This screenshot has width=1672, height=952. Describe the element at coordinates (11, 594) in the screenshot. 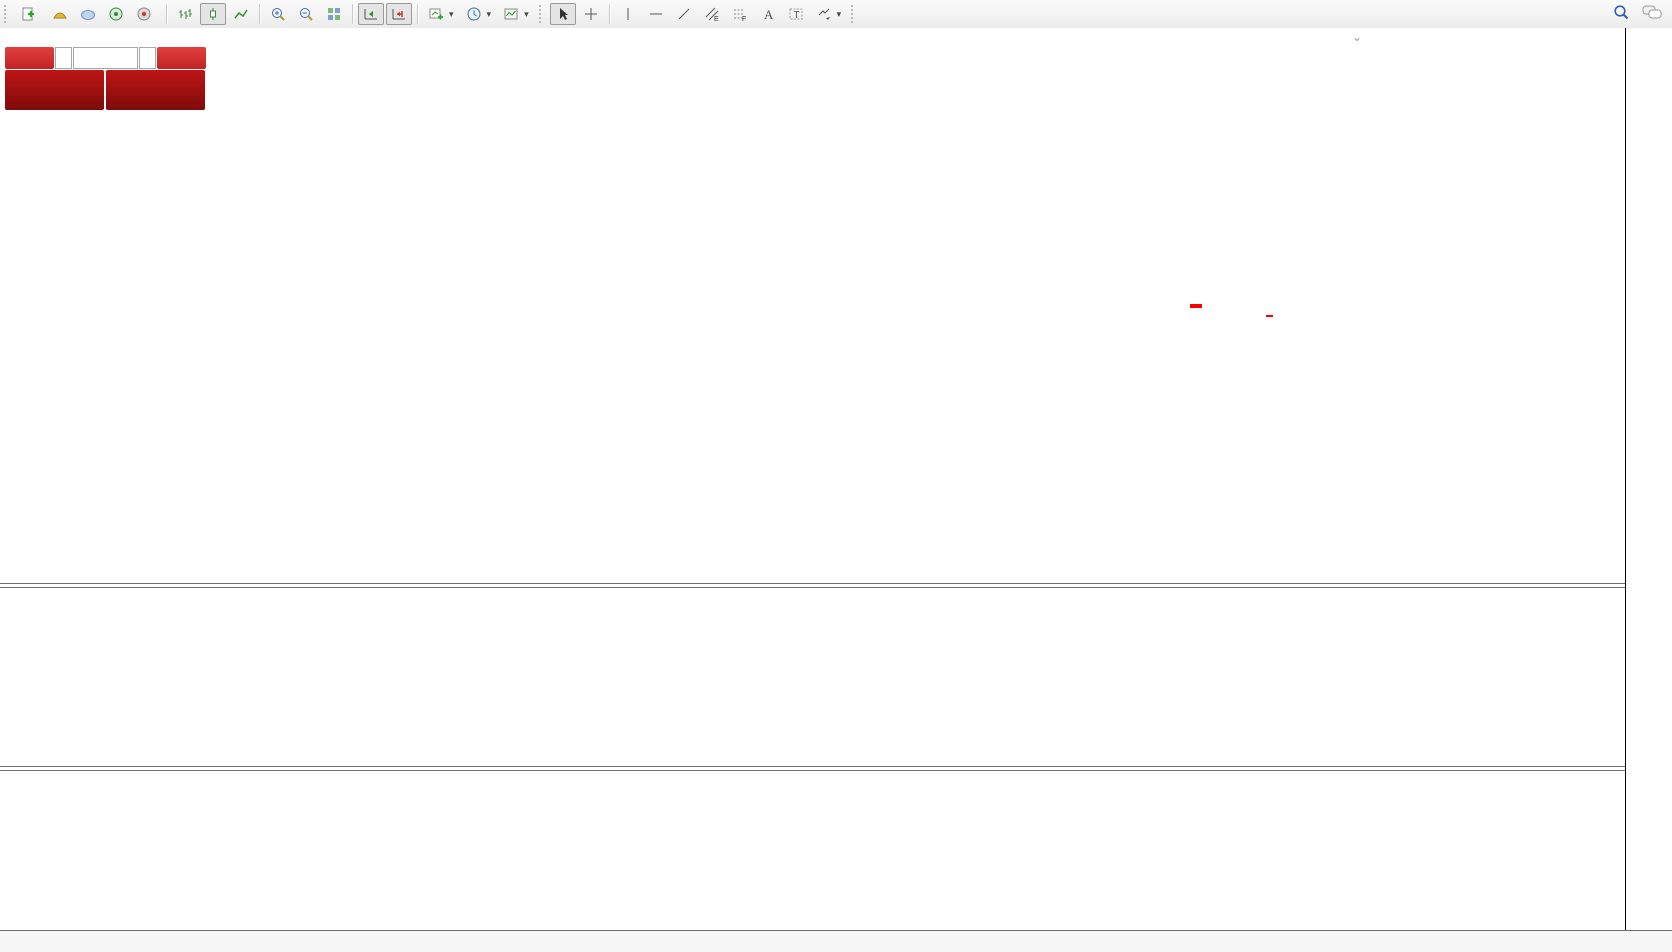

I see `macd-indicator-label` at that location.